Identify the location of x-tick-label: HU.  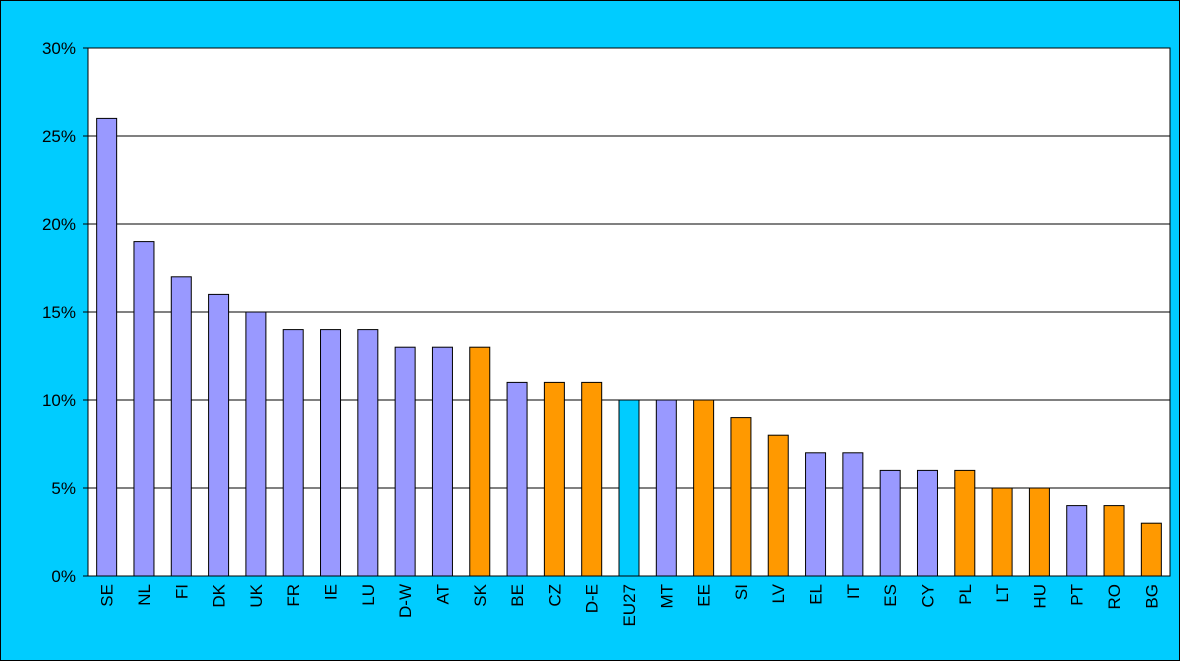
(1039, 596).